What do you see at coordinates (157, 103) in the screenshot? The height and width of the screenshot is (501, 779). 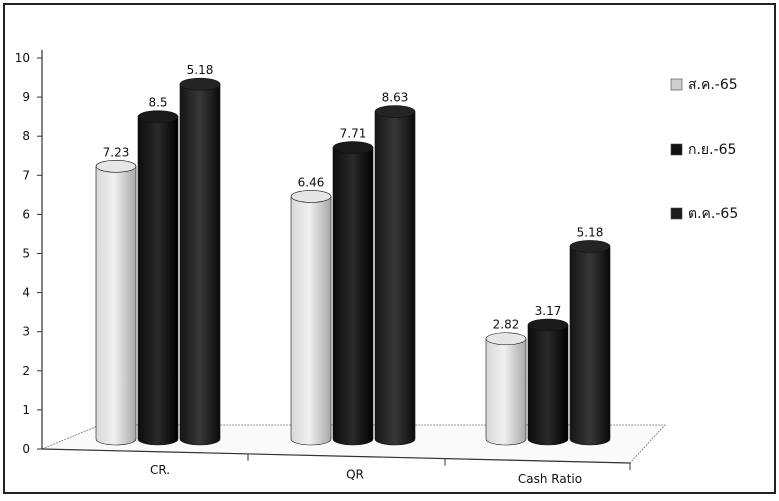 I see `data-label: 8.5` at bounding box center [157, 103].